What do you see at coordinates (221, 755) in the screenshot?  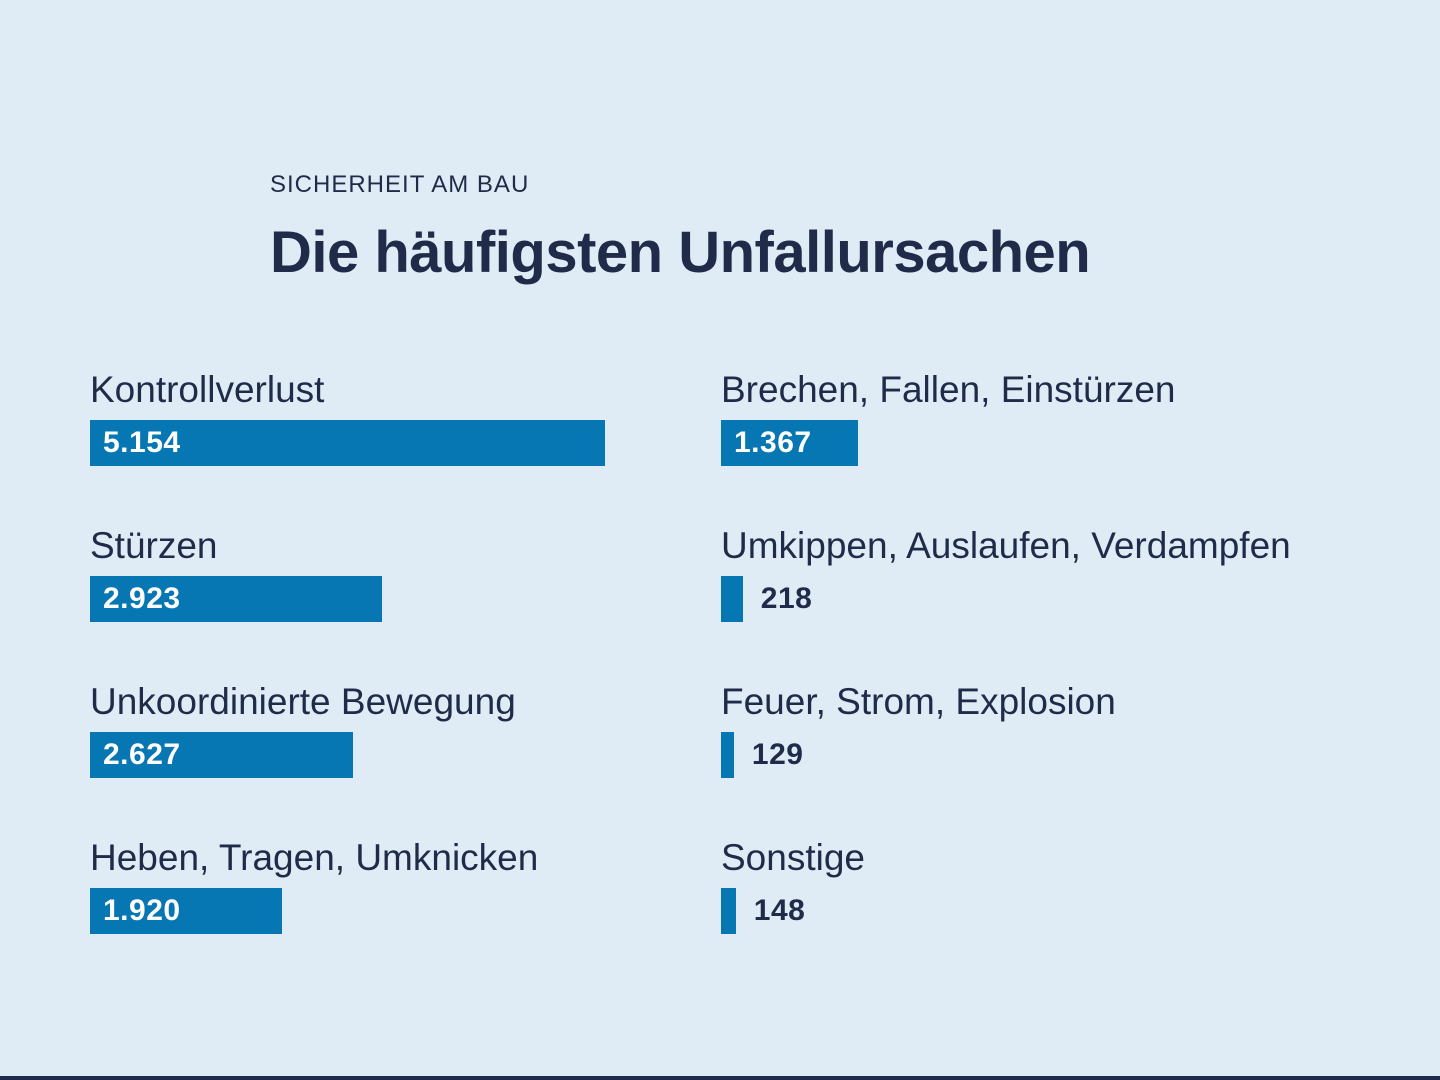 I see `bar: 2.627` at bounding box center [221, 755].